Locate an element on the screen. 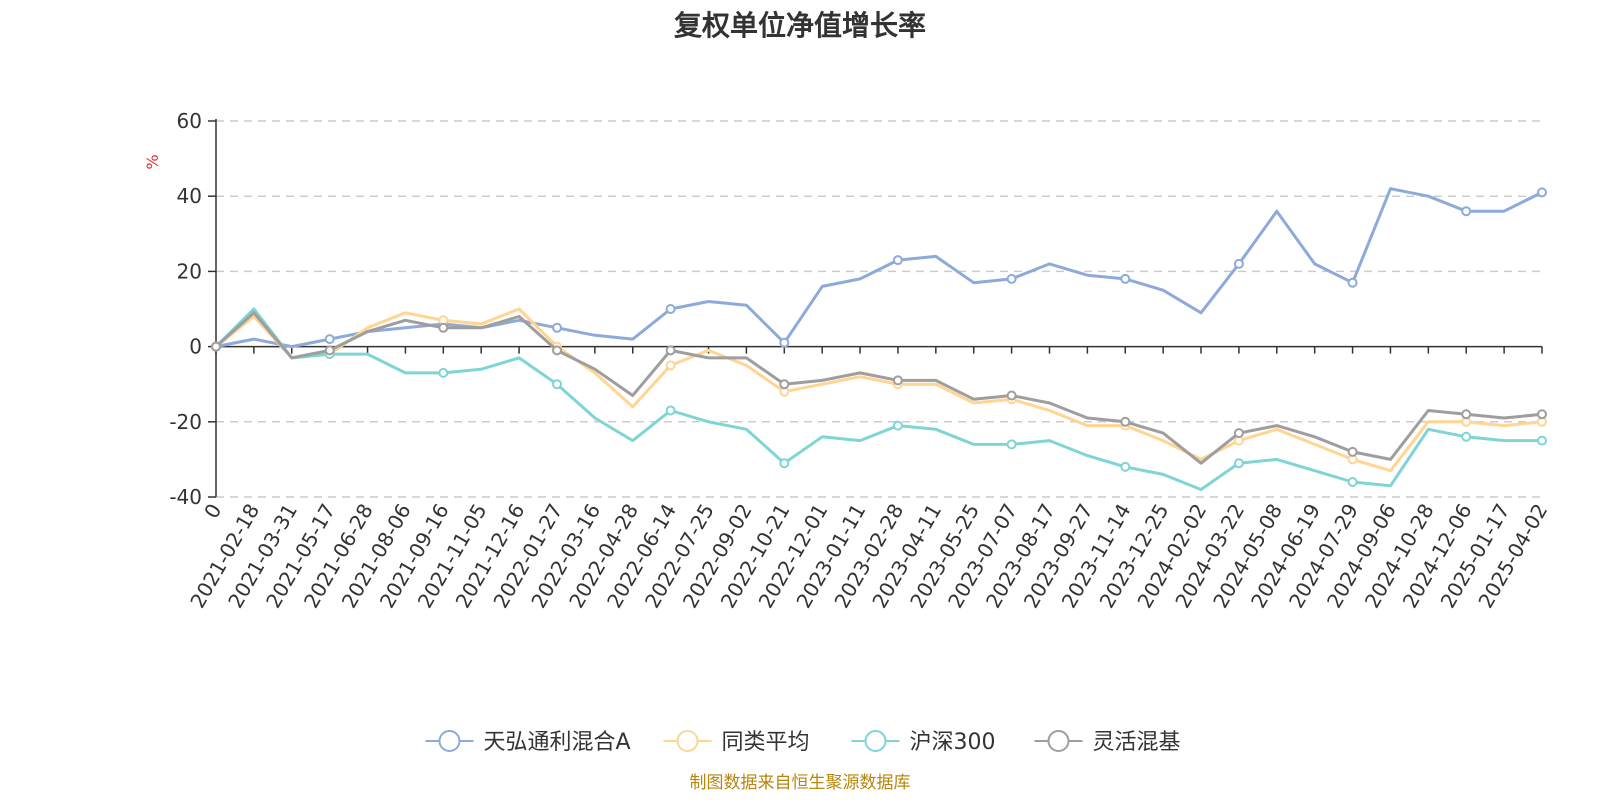 The image size is (1600, 800). x-tick-label: 0 is located at coordinates (212, 511).